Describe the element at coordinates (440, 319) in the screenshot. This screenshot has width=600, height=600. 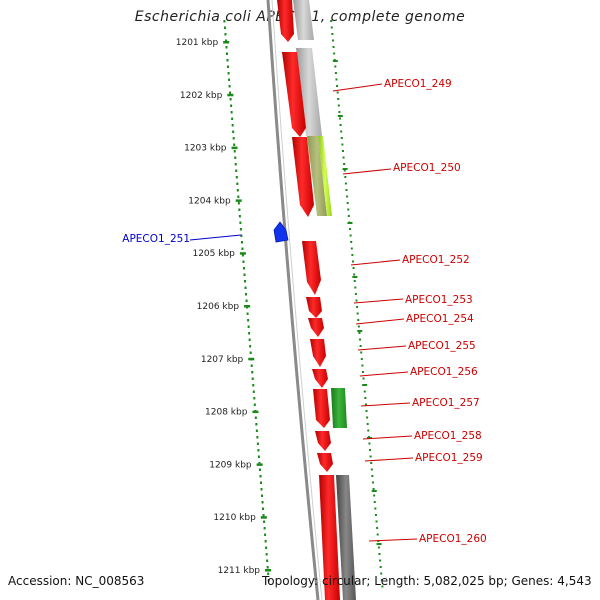
I see `gene-label: APECO1_254` at that location.